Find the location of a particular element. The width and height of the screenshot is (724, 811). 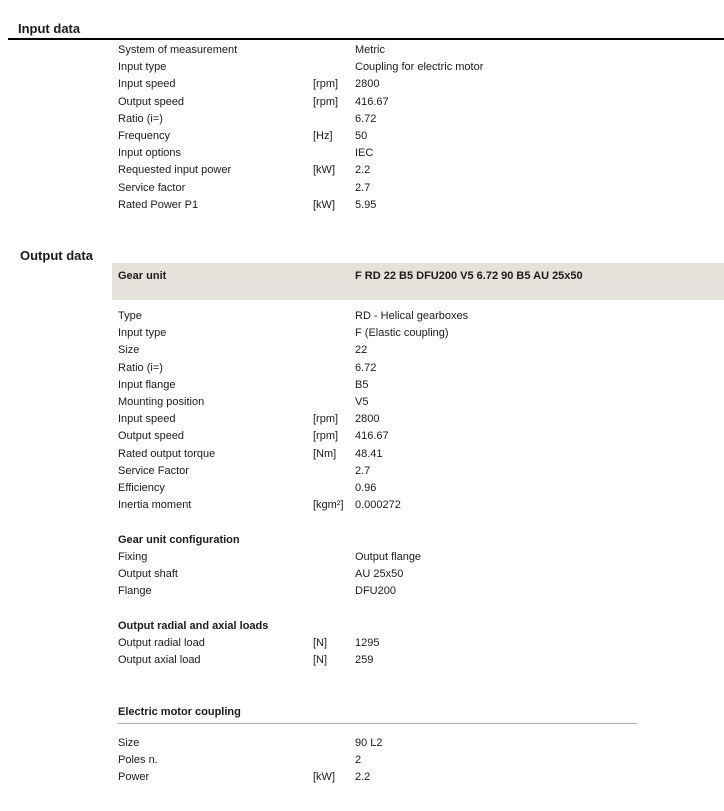

row-value: AU 25x50 is located at coordinates (379, 574).